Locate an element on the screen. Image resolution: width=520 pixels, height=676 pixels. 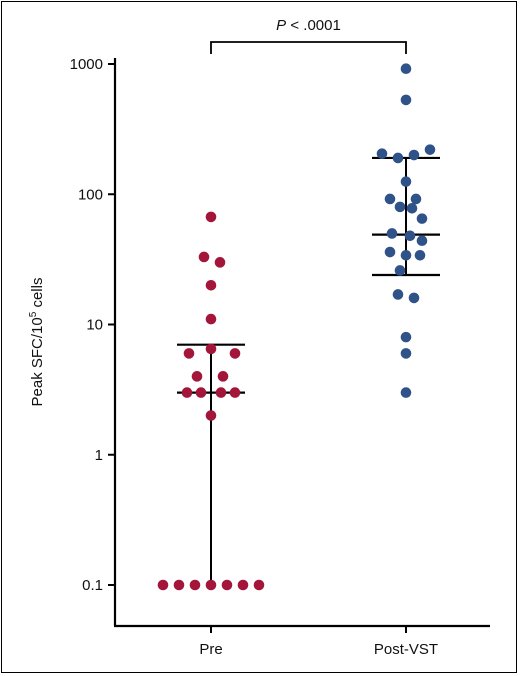
y-axis-title: Peak SFC/105 cells is located at coordinates (37, 342).